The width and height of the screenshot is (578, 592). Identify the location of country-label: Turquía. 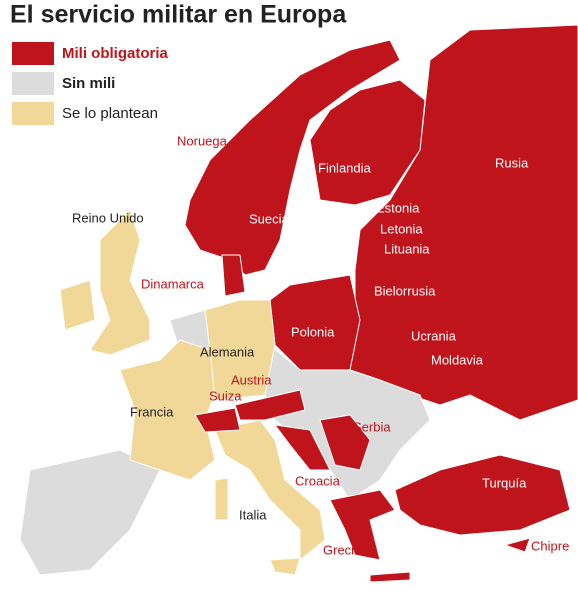
(504, 482).